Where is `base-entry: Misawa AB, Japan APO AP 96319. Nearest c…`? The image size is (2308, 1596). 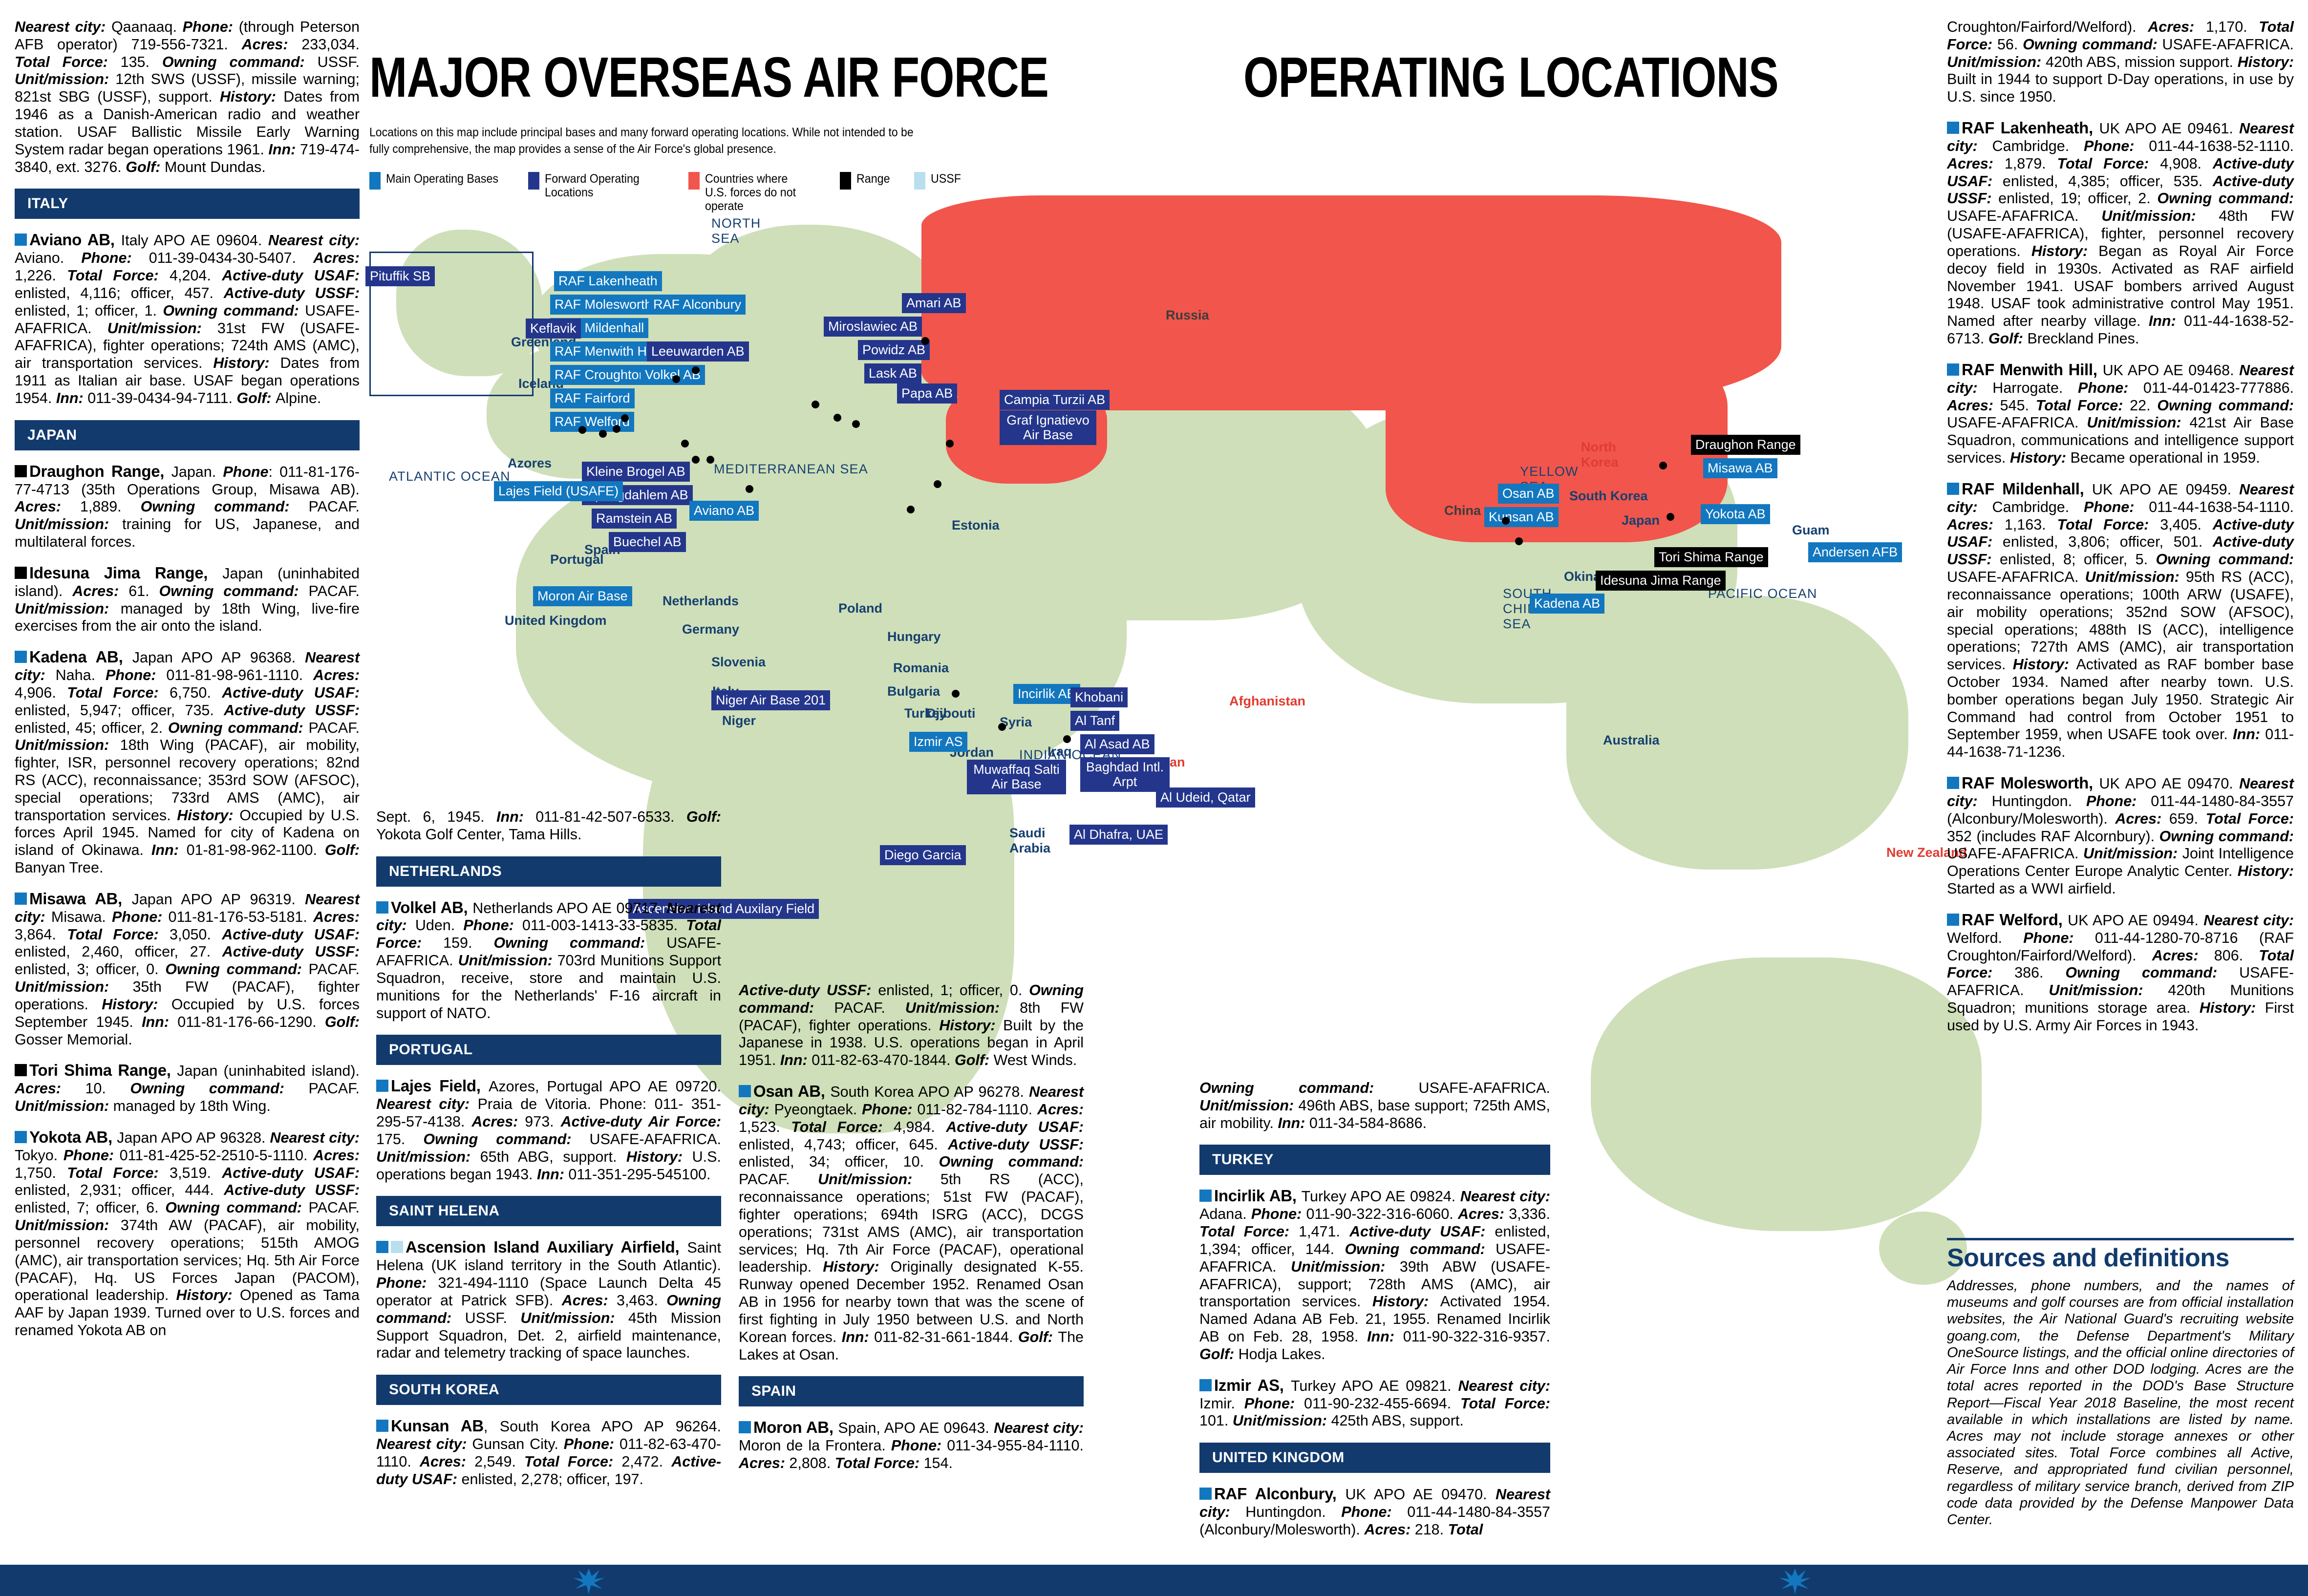 base-entry: Misawa AB, Japan APO AP 96319. Nearest c… is located at coordinates (187, 968).